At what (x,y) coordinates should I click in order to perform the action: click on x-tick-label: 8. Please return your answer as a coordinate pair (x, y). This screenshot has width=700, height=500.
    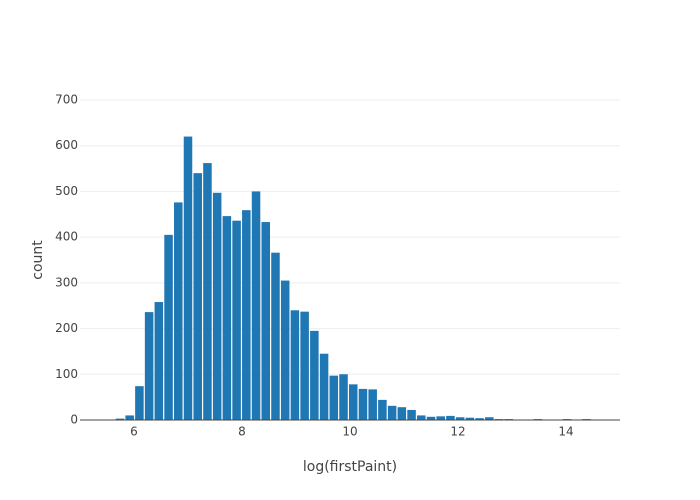
    Looking at the image, I should click on (242, 432).